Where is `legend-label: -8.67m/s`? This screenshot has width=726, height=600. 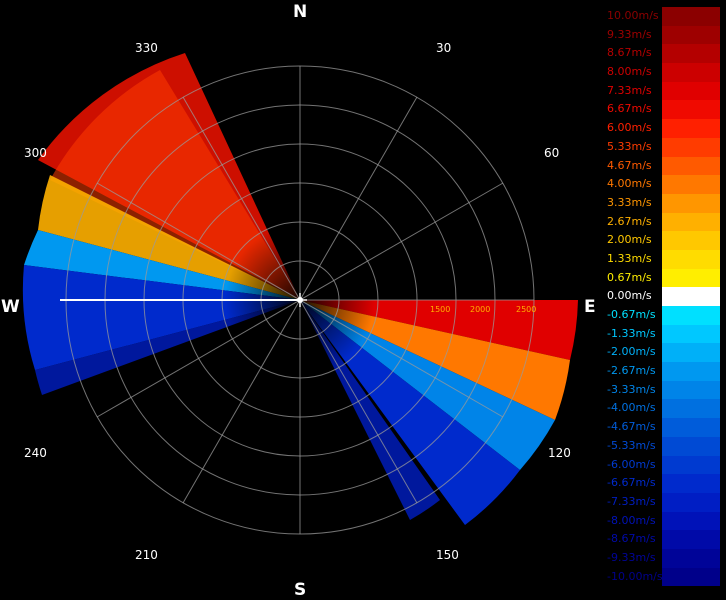 legend-label: -8.67m/s is located at coordinates (631, 539).